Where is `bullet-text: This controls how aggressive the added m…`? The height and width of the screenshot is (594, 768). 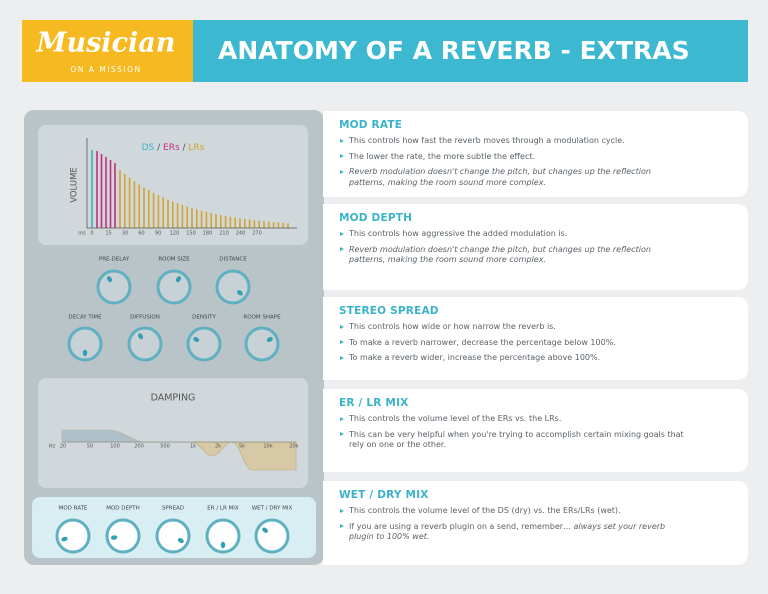
bullet-text: This controls how aggressive the added m… is located at coordinates (458, 233).